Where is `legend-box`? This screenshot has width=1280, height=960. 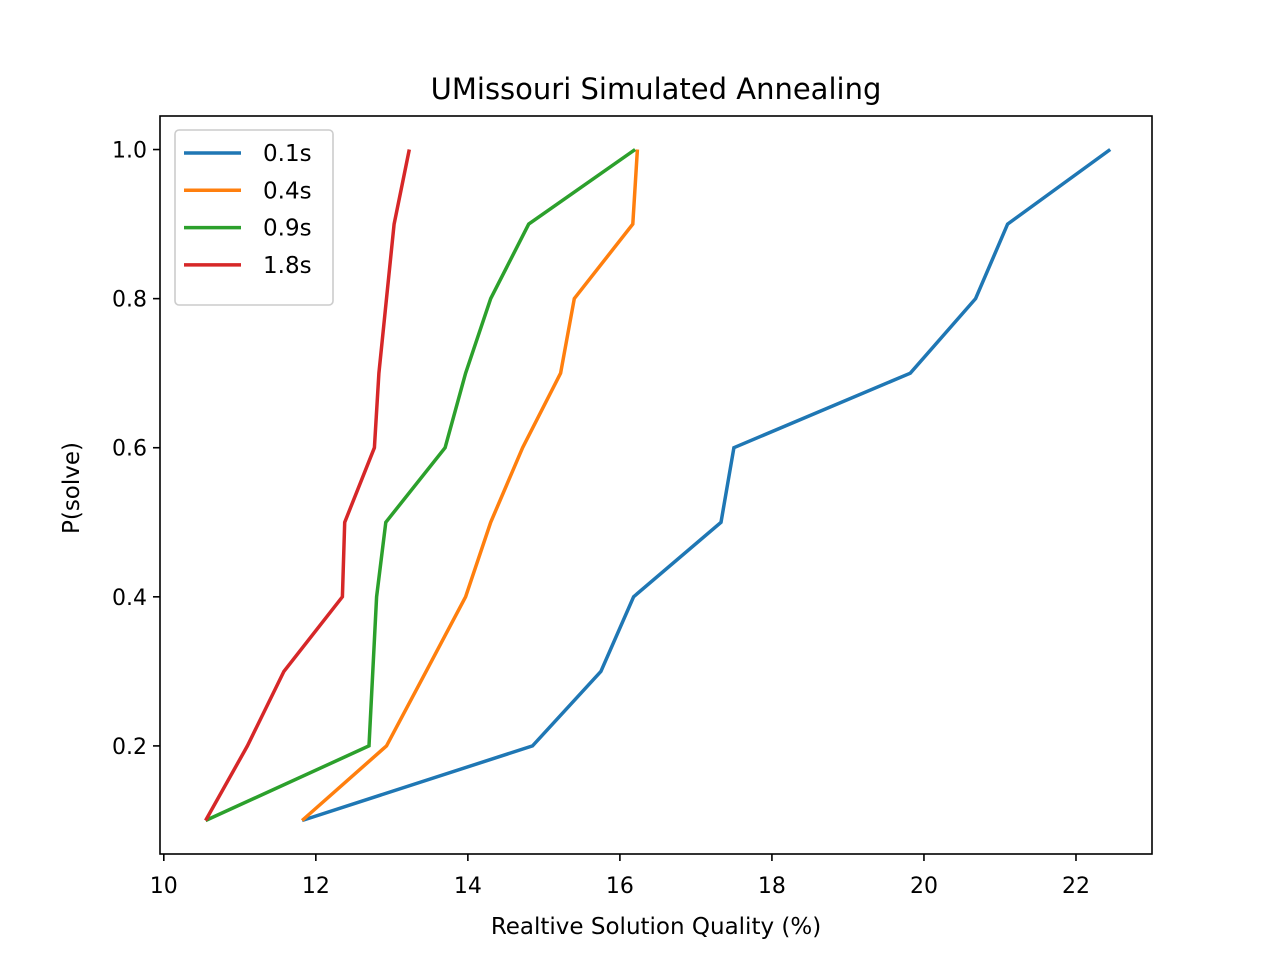
legend-box is located at coordinates (254, 217).